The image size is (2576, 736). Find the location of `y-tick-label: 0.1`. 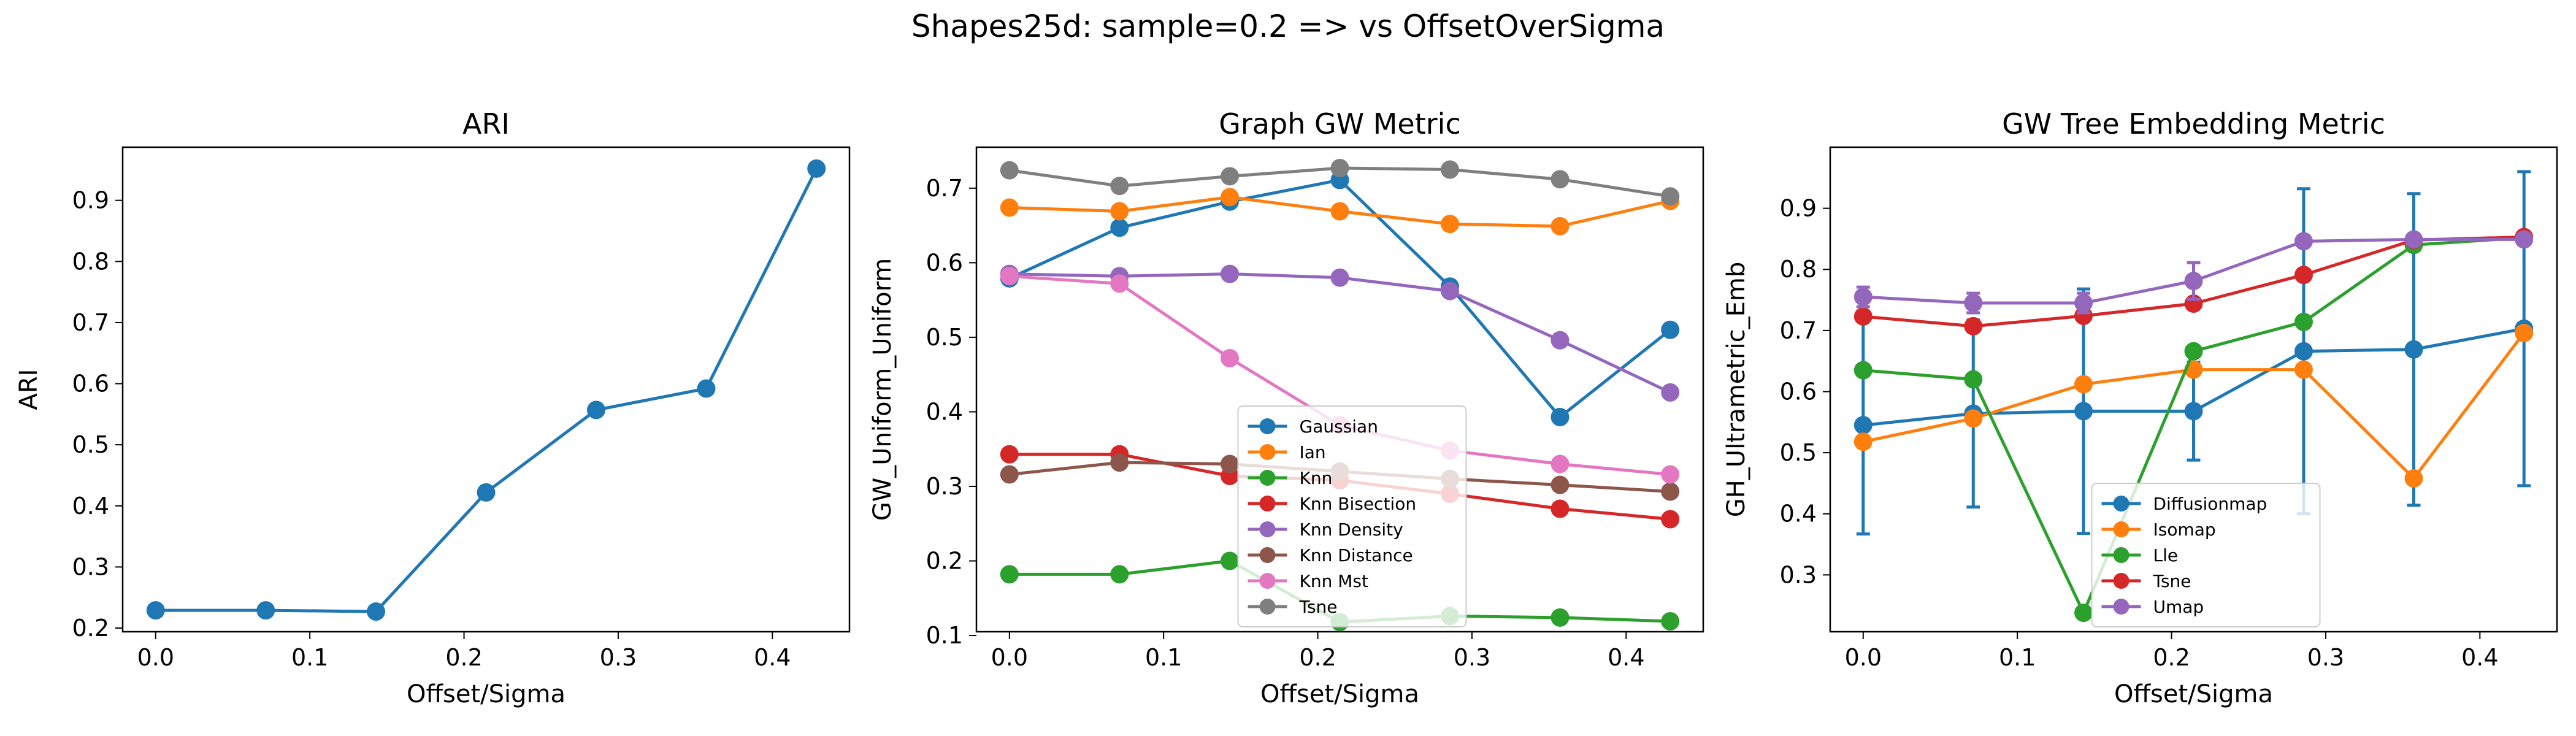

y-tick-label: 0.1 is located at coordinates (944, 635).